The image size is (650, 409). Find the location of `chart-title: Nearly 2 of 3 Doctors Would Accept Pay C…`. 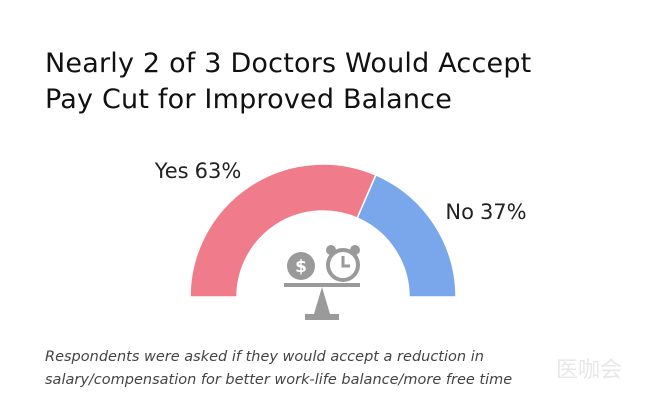

chart-title: Nearly 2 of 3 Doctors Would Accept Pay C… is located at coordinates (288, 81).